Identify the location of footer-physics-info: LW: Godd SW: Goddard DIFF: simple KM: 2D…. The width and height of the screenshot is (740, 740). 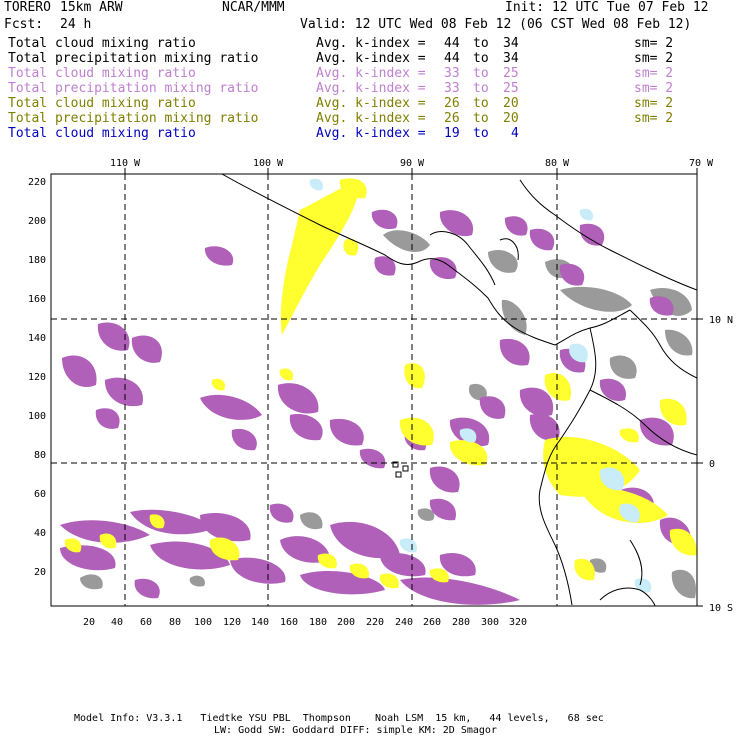
(355, 730).